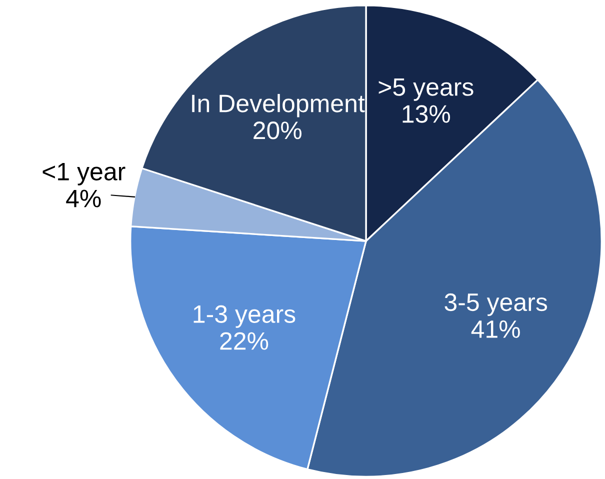  I want to click on slice-label: In Development, so click(278, 106).